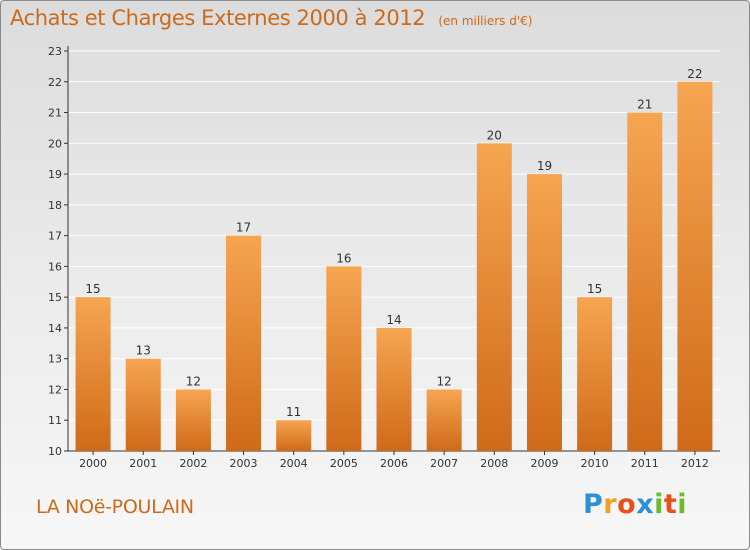 This screenshot has height=550, width=750. I want to click on y-tick-label: 17, so click(55, 236).